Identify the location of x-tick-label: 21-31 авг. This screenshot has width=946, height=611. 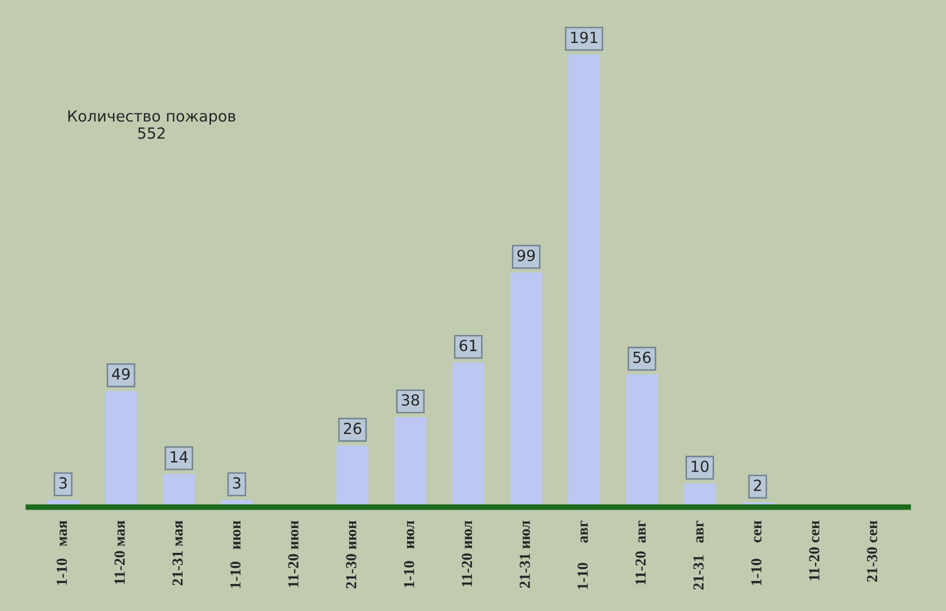
(698, 555).